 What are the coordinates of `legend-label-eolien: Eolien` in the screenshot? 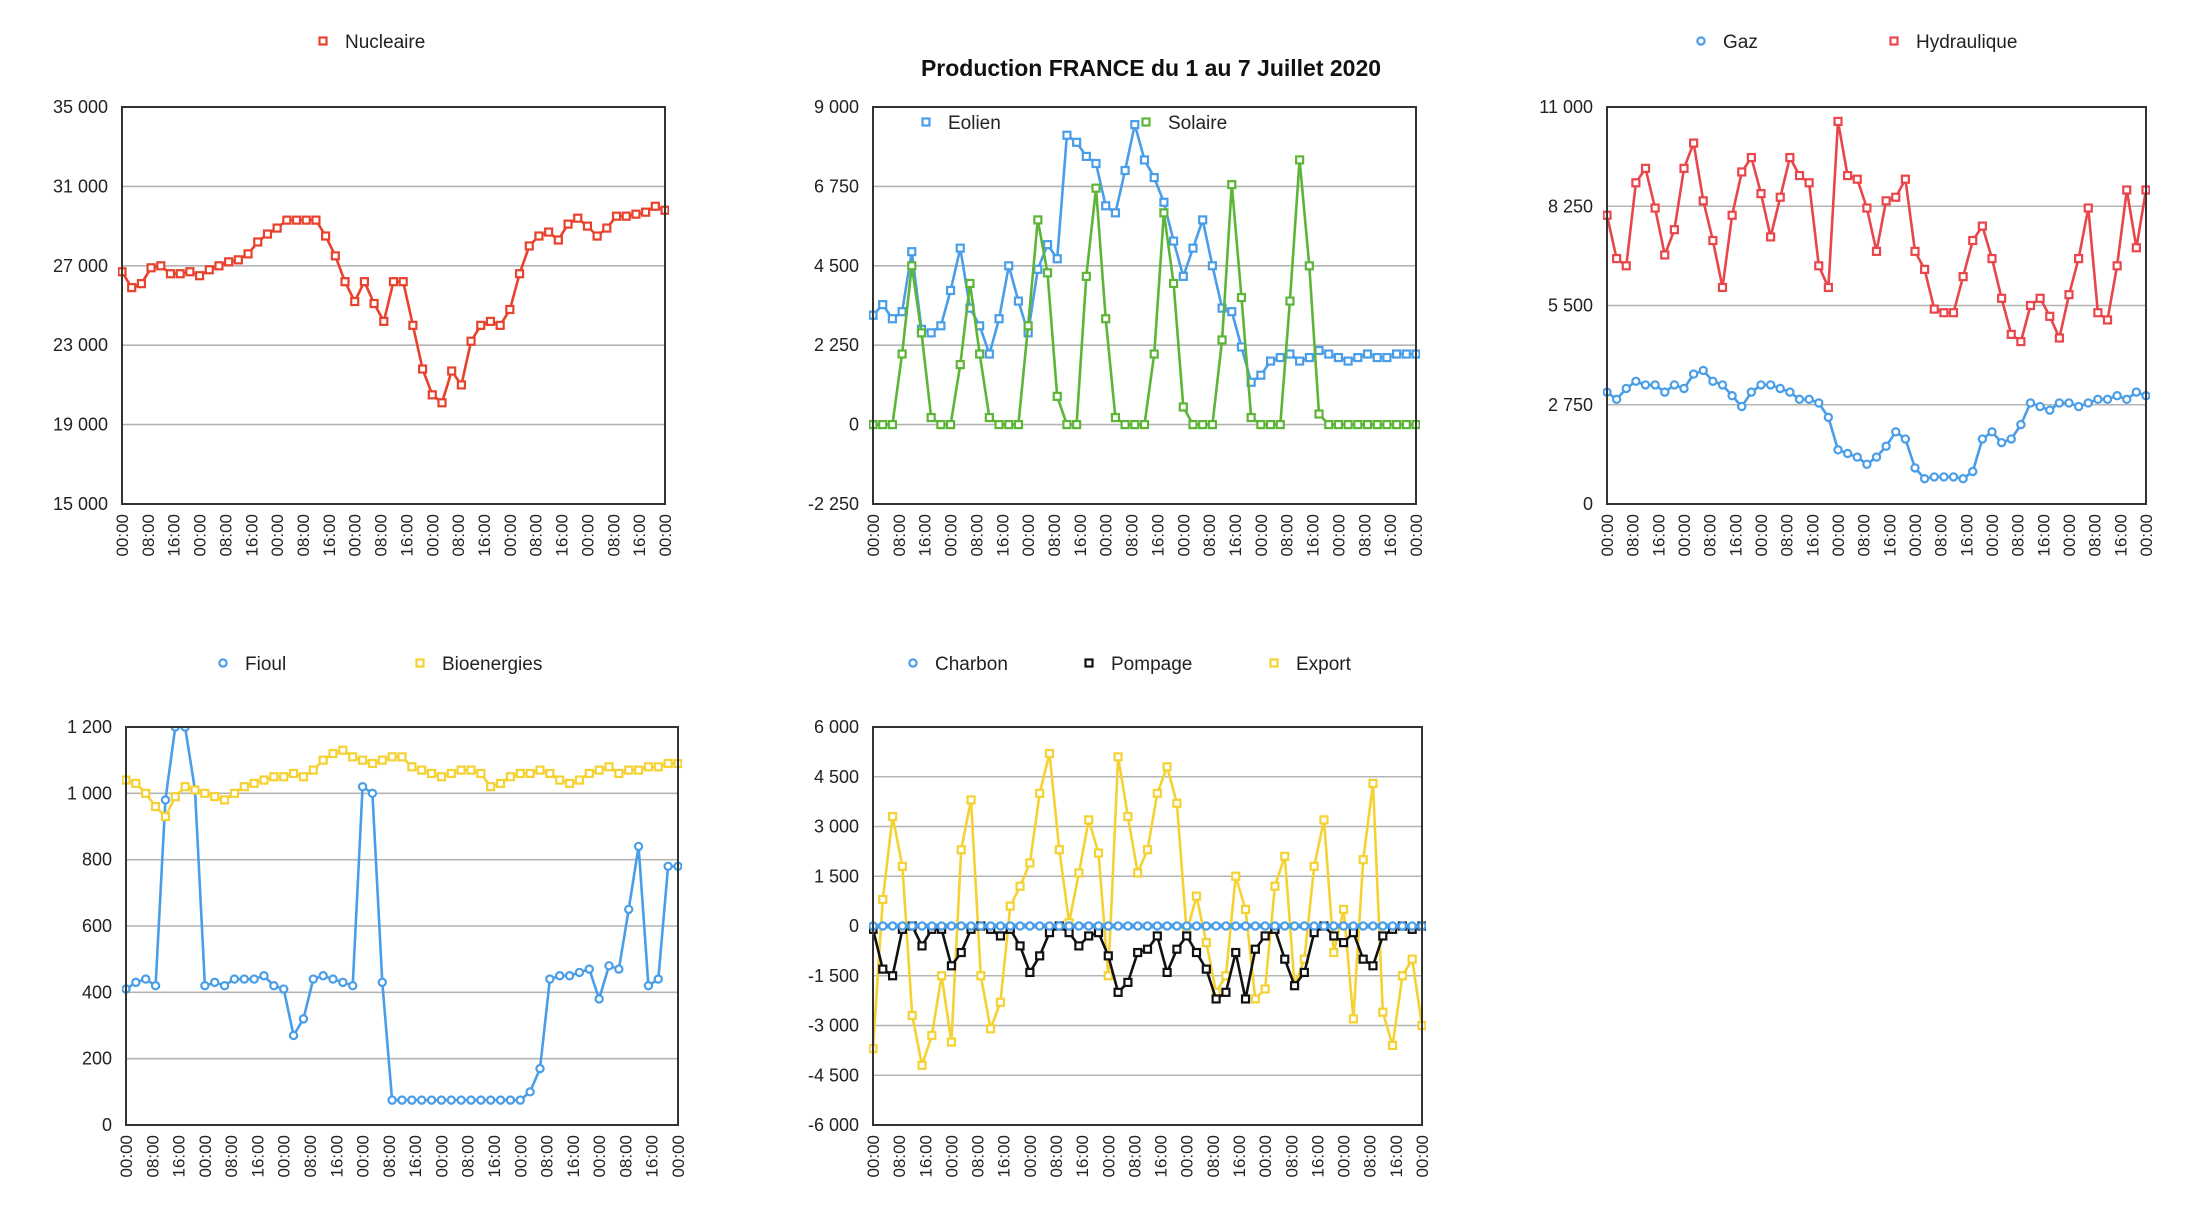 It's located at (974, 123).